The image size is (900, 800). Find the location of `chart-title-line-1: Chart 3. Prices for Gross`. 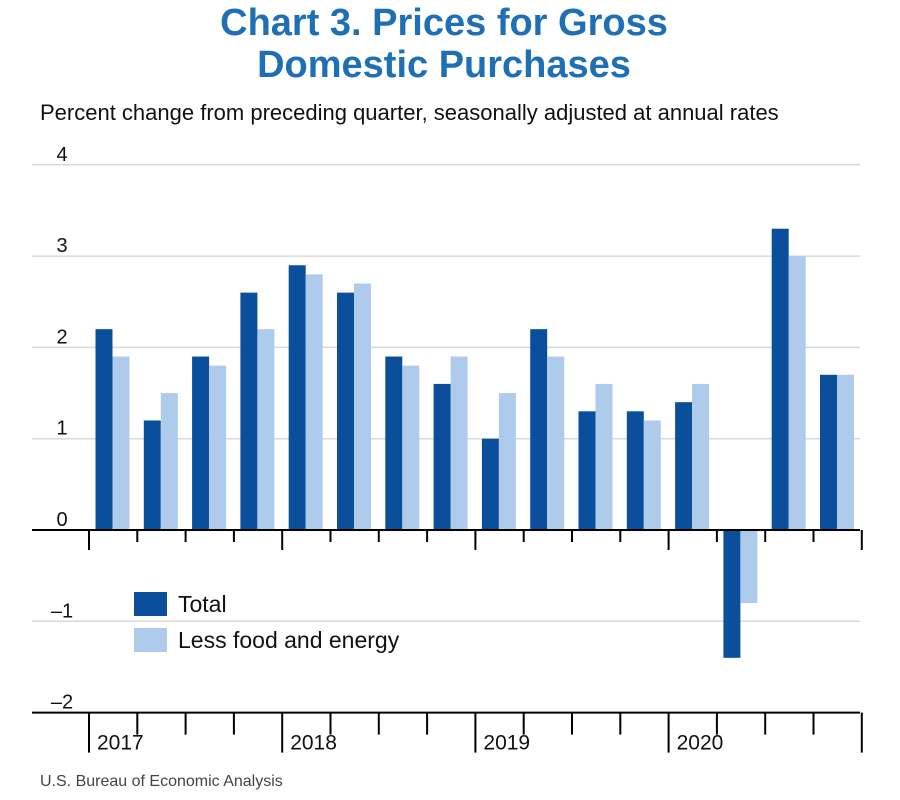

chart-title-line-1: Chart 3. Prices for Gross is located at coordinates (444, 23).